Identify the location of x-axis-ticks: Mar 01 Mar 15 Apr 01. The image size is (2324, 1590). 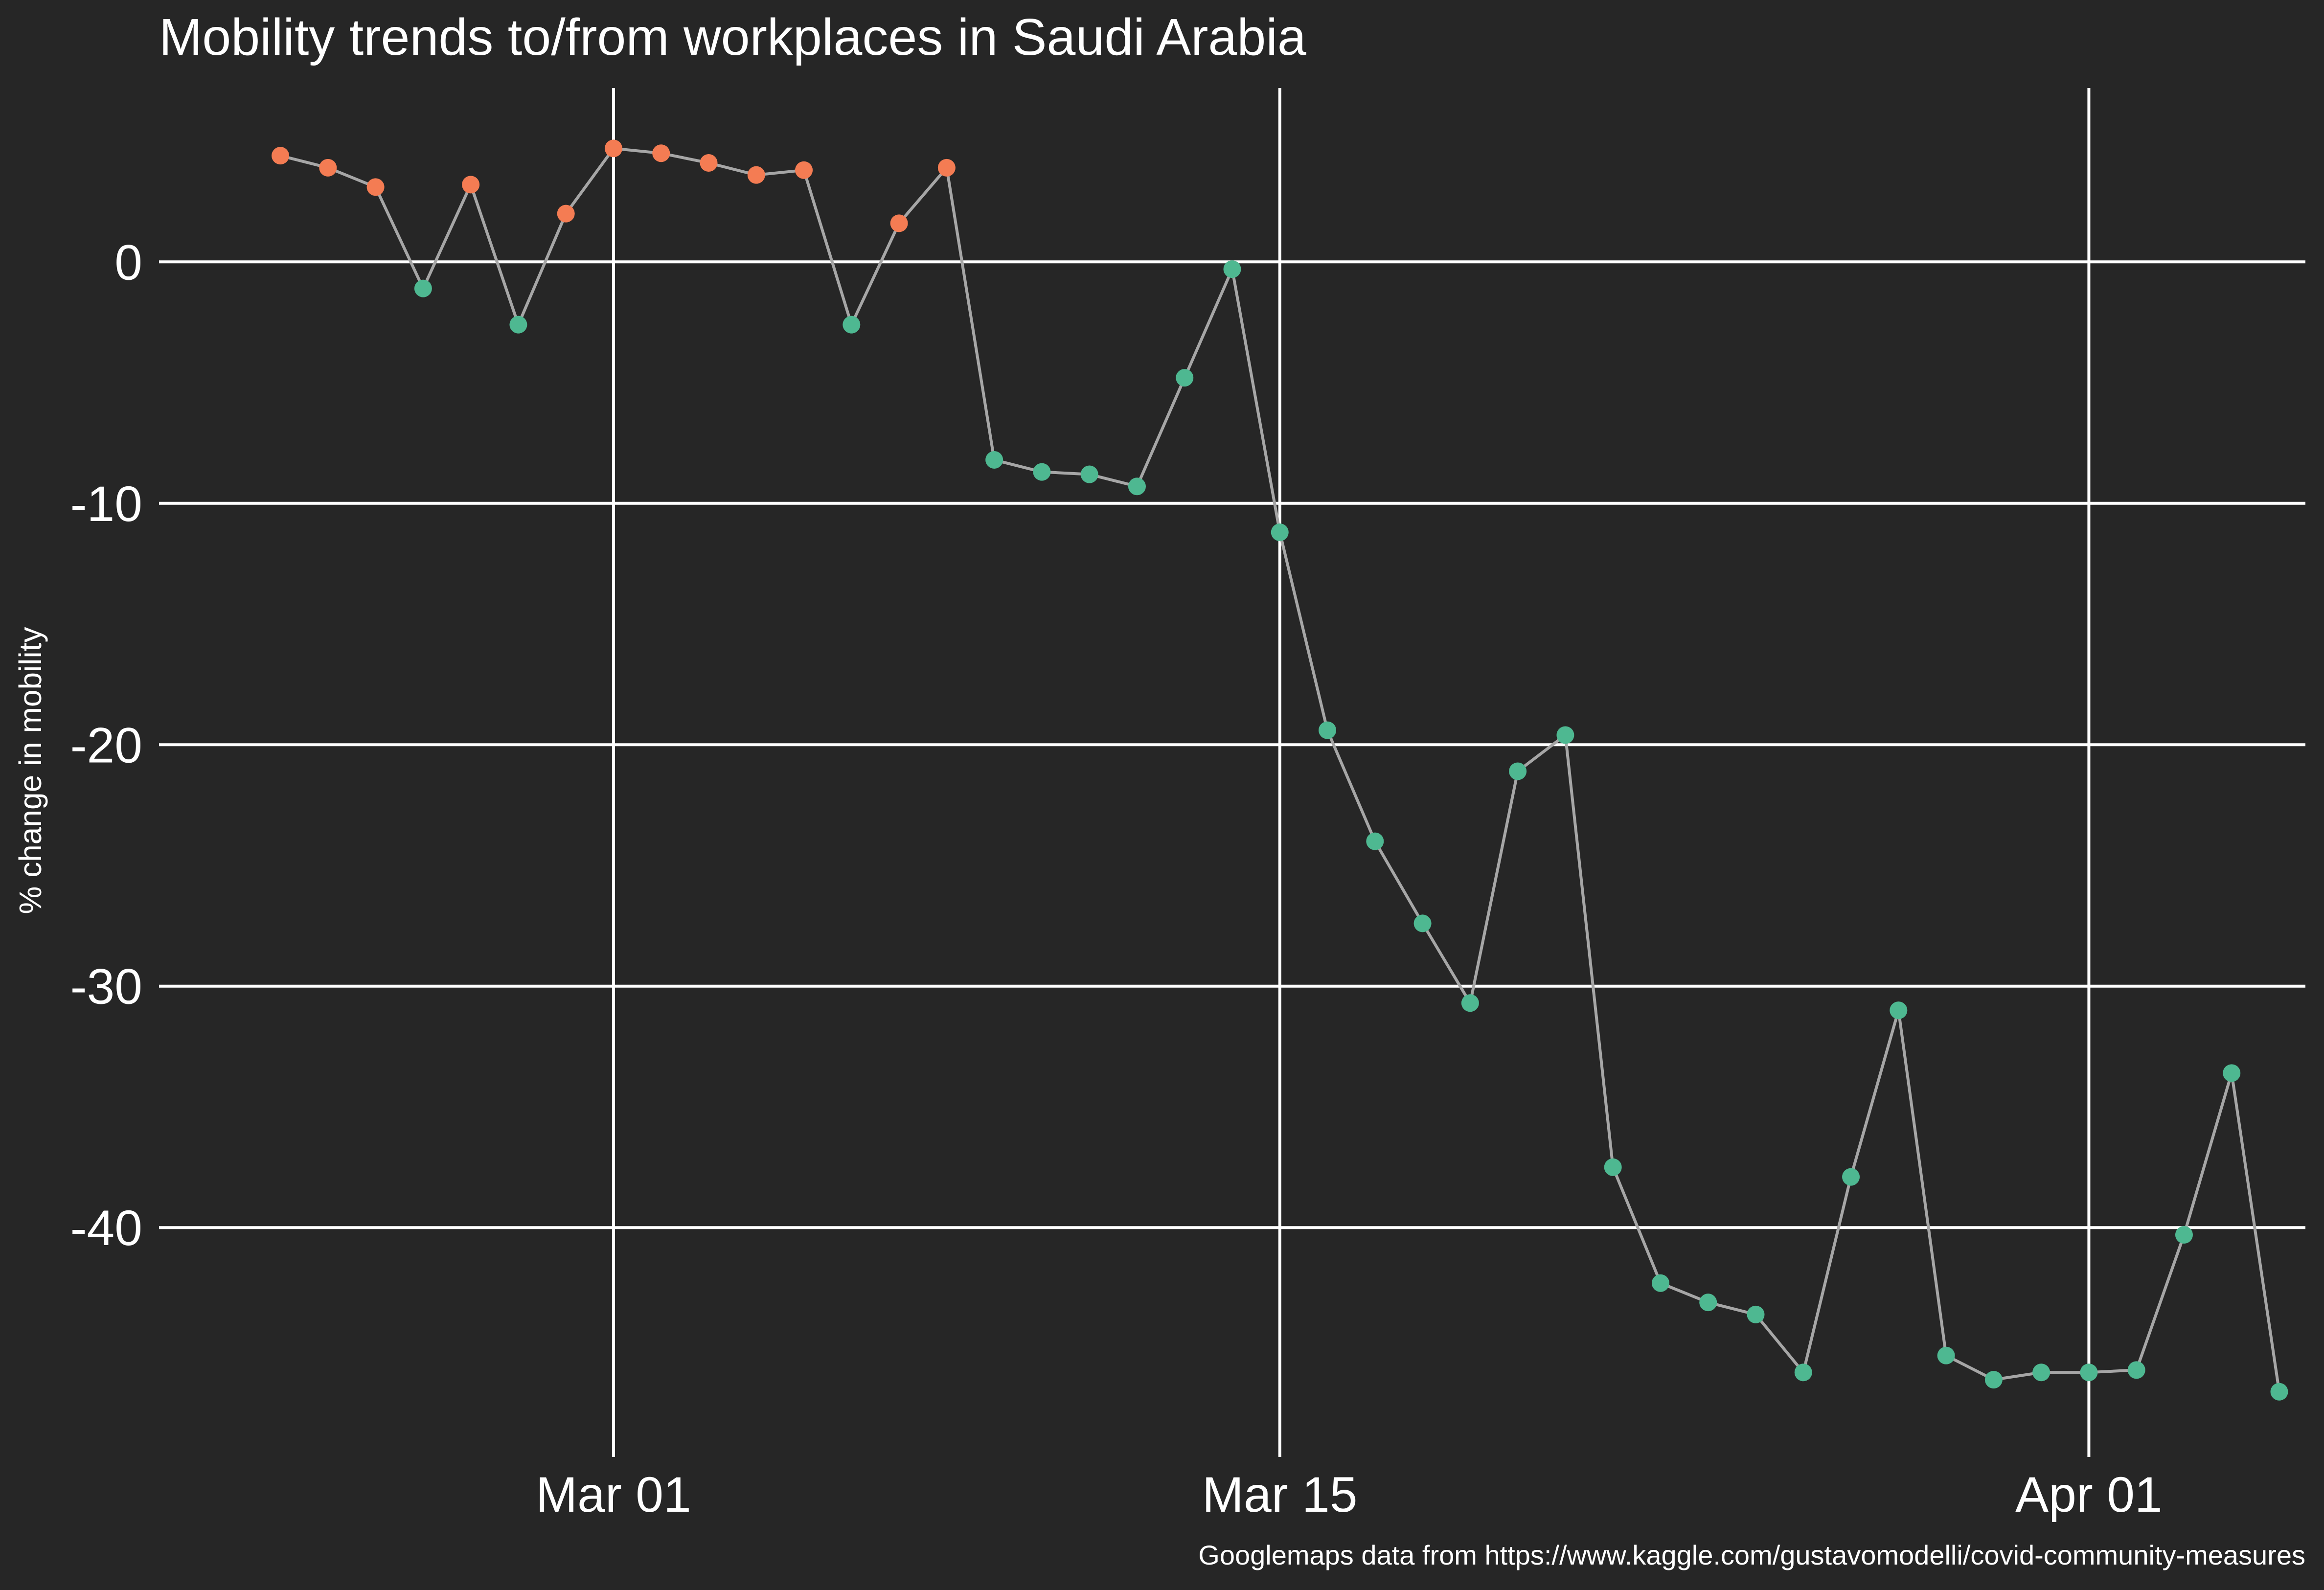
(1349, 1495).